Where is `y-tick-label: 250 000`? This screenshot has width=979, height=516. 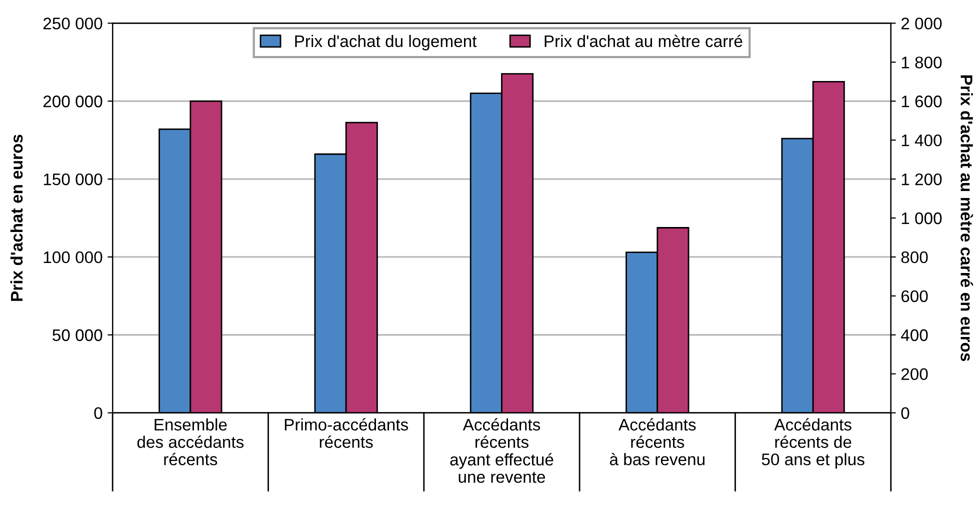 y-tick-label: 250 000 is located at coordinates (72, 24).